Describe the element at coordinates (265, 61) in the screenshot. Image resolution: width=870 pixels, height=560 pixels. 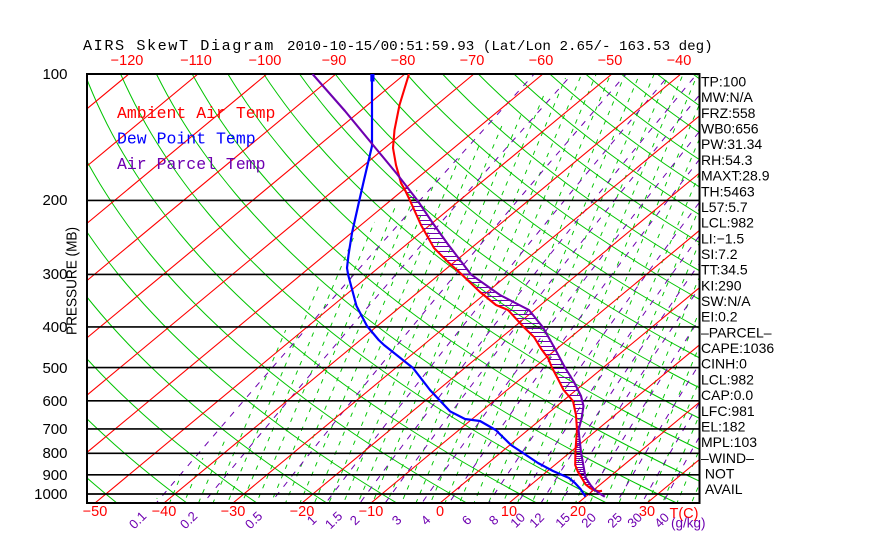
I see `svg-text: −100` at that location.